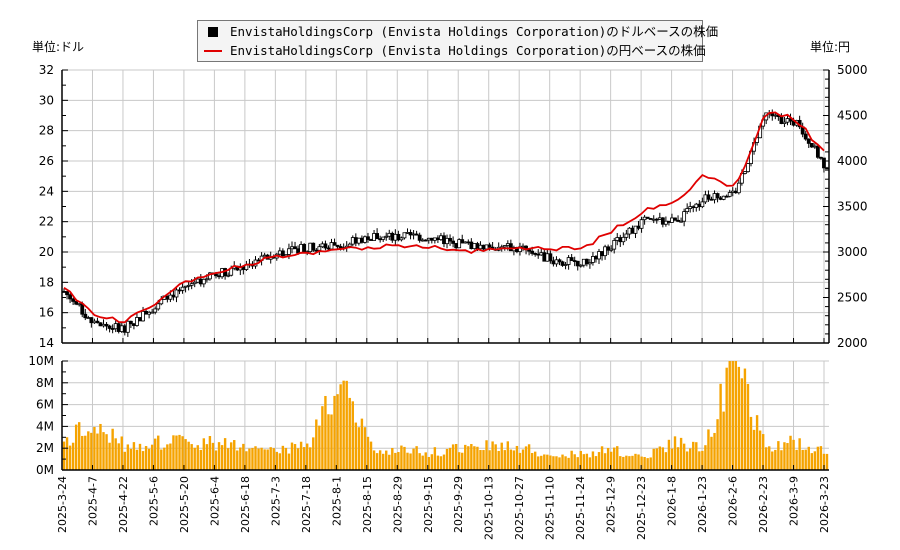 Image resolution: width=900 pixels, height=550 pixels. Describe the element at coordinates (519, 508) in the screenshot. I see `svg-text: 2025-10-27` at that location.